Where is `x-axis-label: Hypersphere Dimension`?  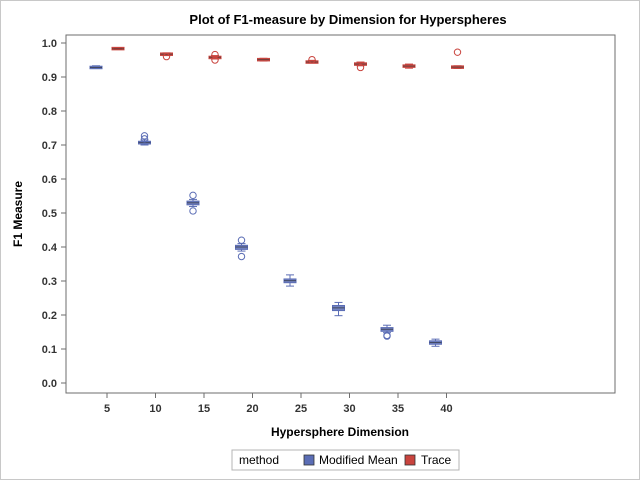 x-axis-label: Hypersphere Dimension is located at coordinates (340, 432).